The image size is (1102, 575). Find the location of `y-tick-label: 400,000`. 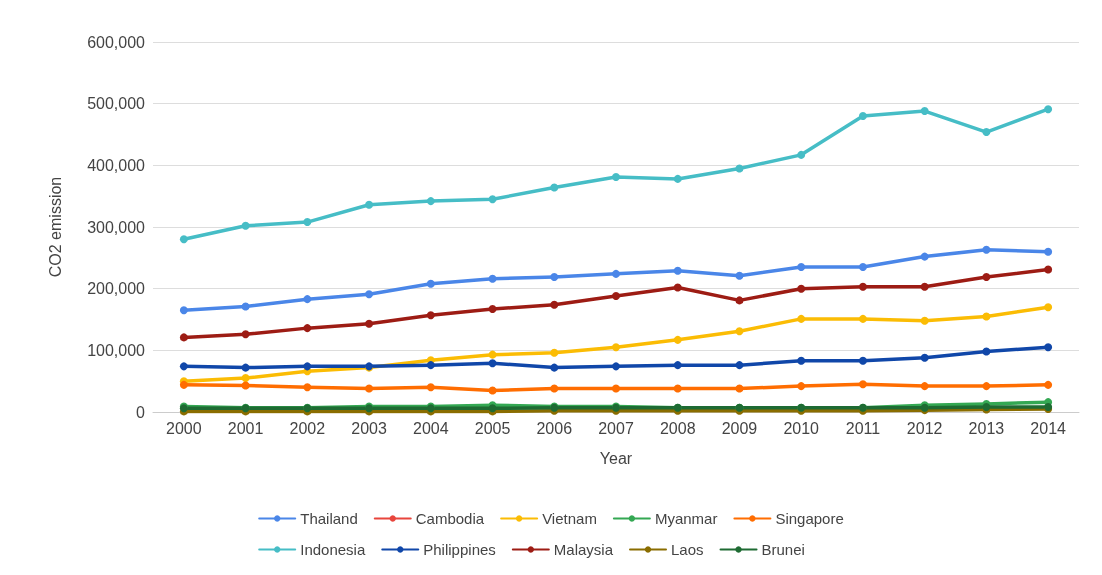

y-tick-label: 400,000 is located at coordinates (116, 165).